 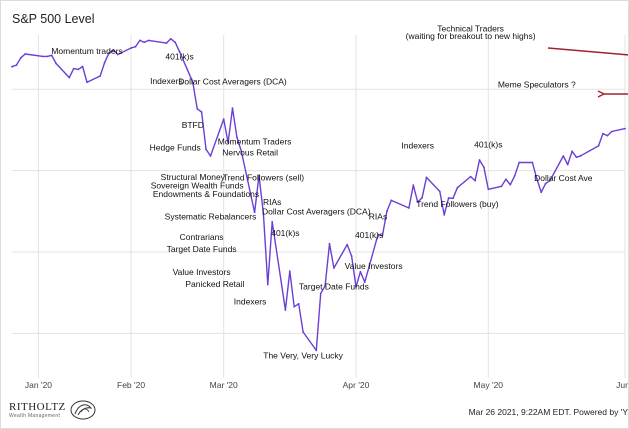 What do you see at coordinates (264, 178) in the screenshot?
I see `annotation-label: Trend Followers (sell)` at bounding box center [264, 178].